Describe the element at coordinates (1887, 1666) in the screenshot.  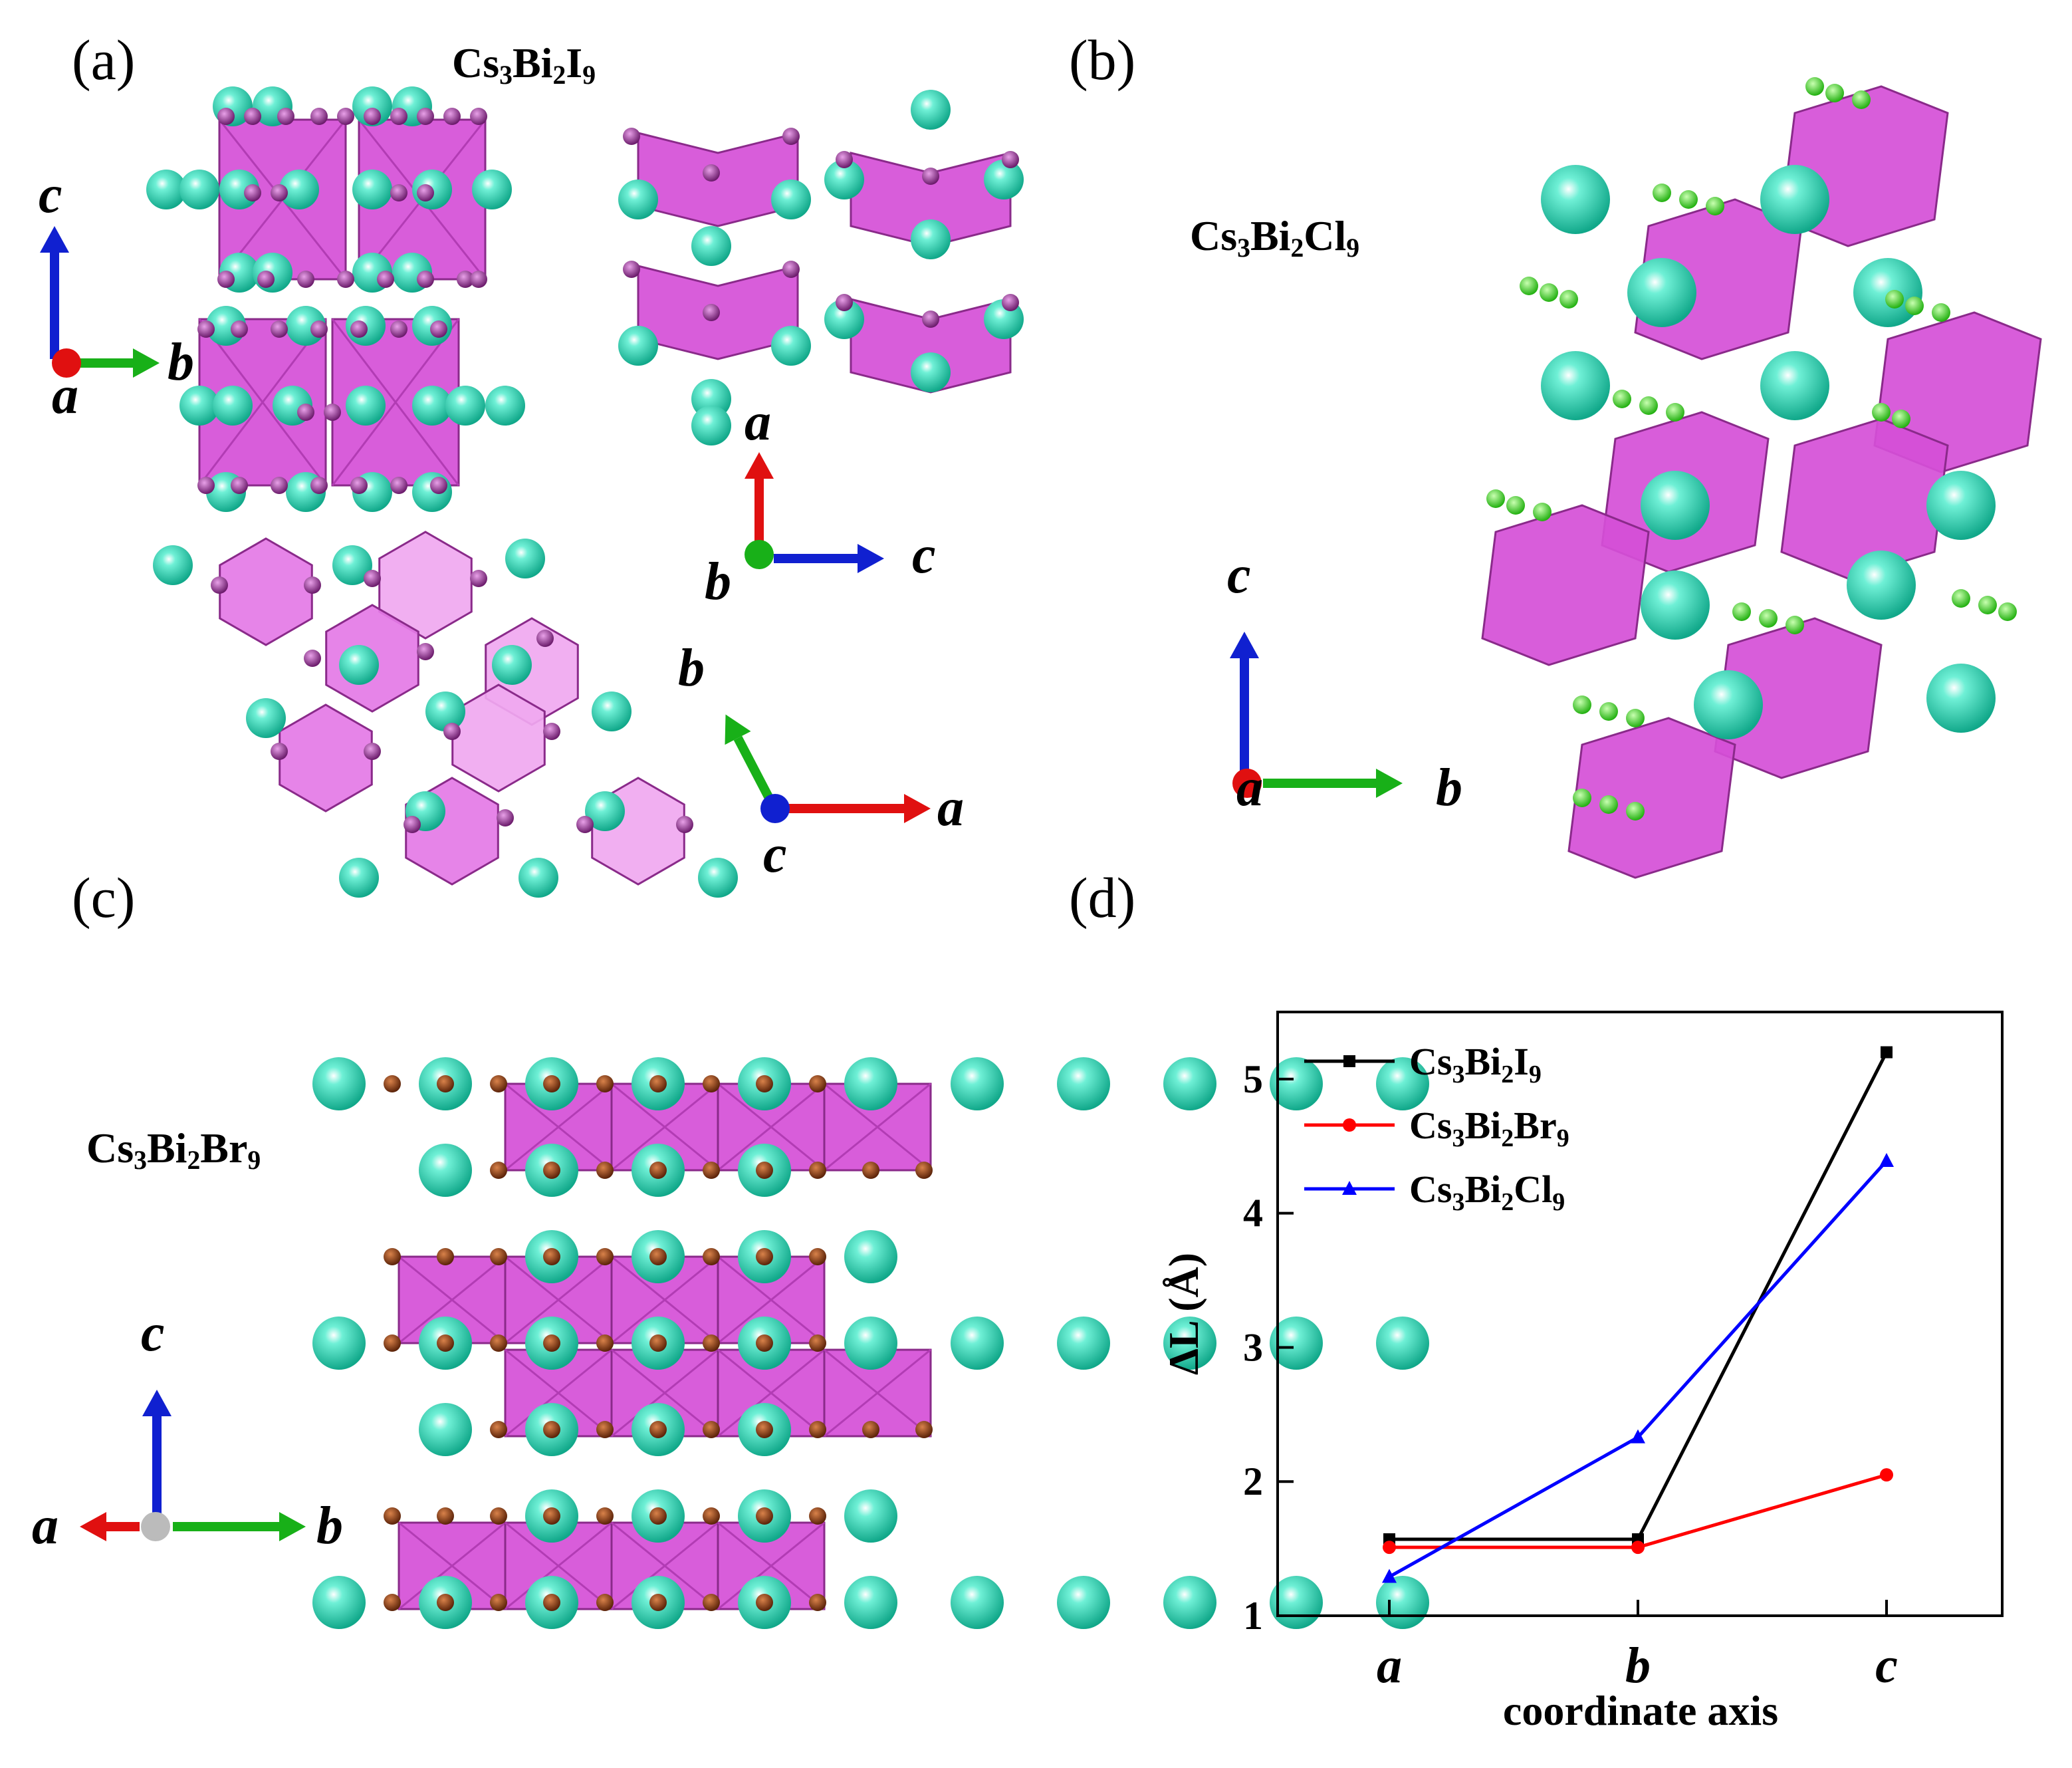
I see `x-tick-label: c` at that location.